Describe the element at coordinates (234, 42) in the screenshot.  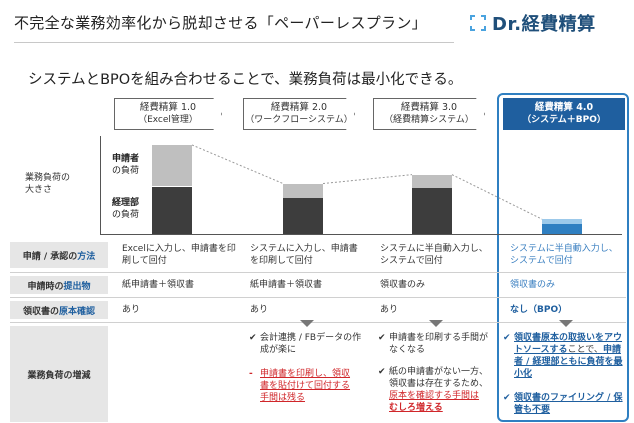
I see `title-divider` at that location.